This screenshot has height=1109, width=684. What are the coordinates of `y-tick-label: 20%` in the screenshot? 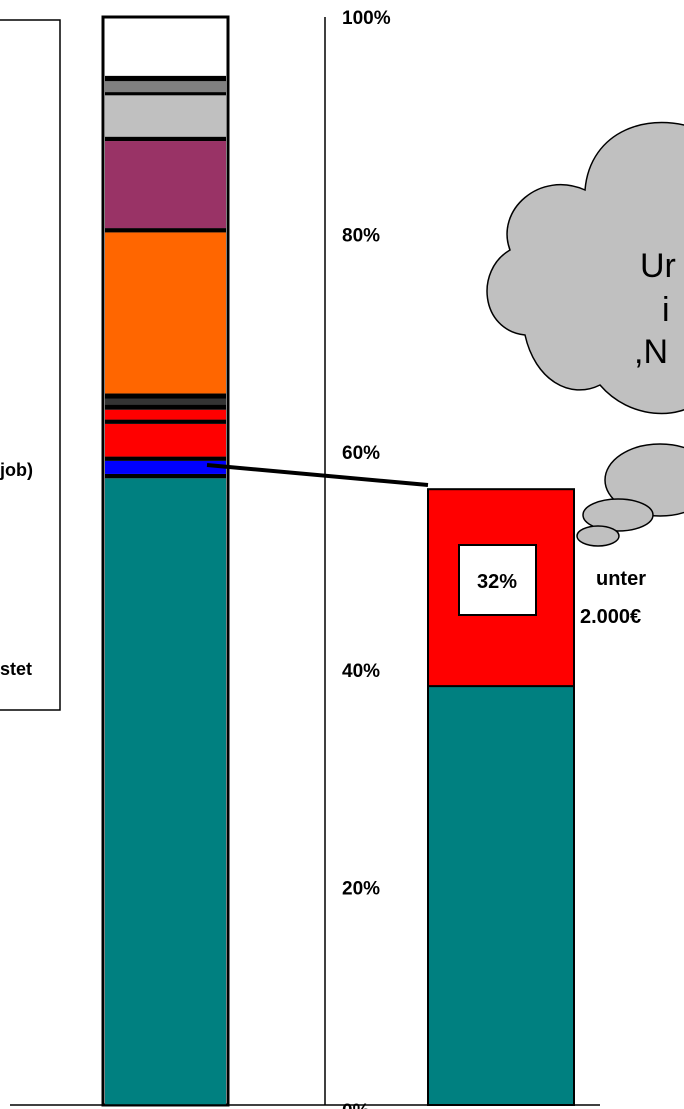 It's located at (361, 888).